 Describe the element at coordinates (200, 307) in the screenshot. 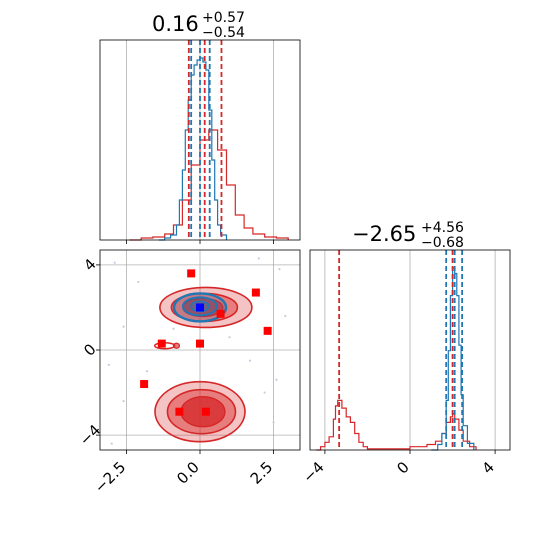

I see `blue-marker` at that location.